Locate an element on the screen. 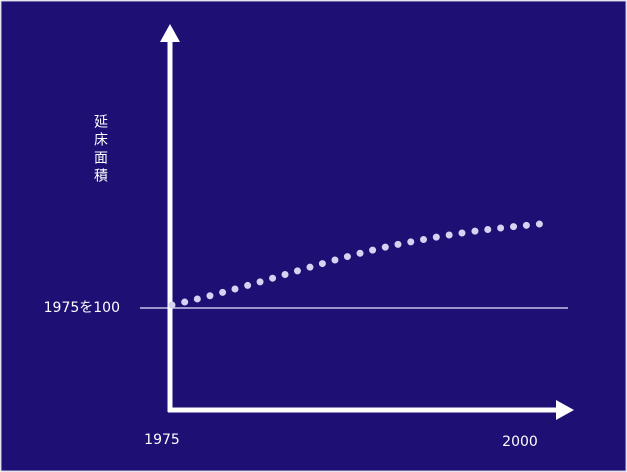 The width and height of the screenshot is (627, 472). x-label: 1975 is located at coordinates (162, 440).